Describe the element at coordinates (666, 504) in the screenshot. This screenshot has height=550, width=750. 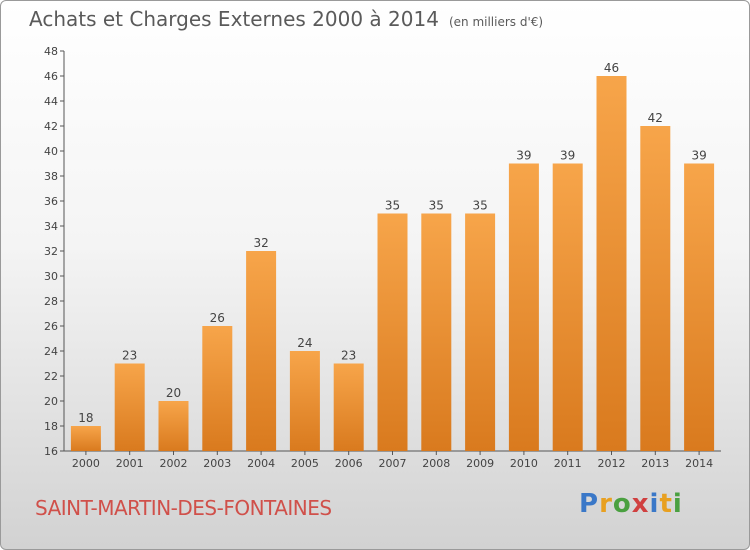
I see `logo-letter: t` at that location.